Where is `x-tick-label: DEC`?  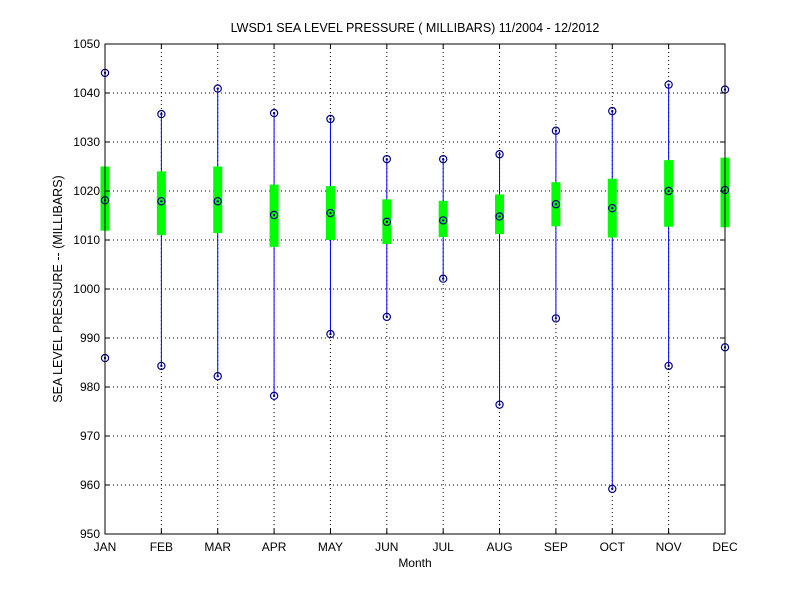
x-tick-label: DEC is located at coordinates (725, 547).